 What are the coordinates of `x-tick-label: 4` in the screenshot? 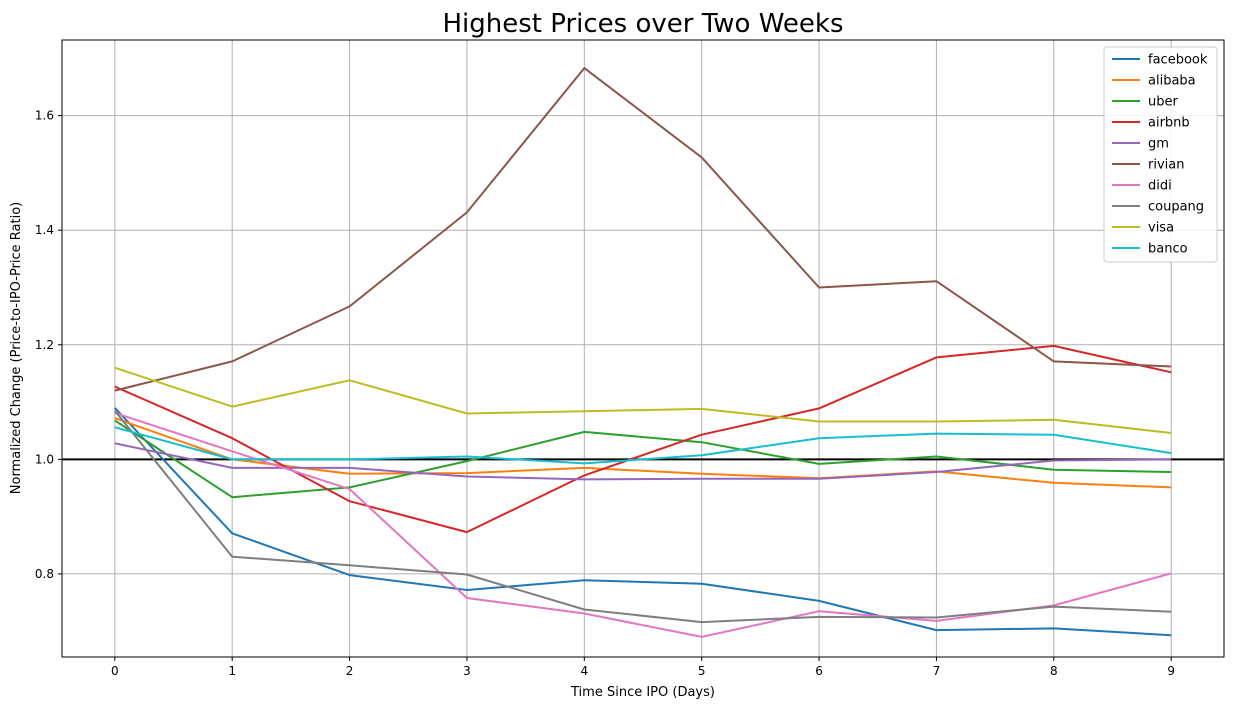 It's located at (584, 671).